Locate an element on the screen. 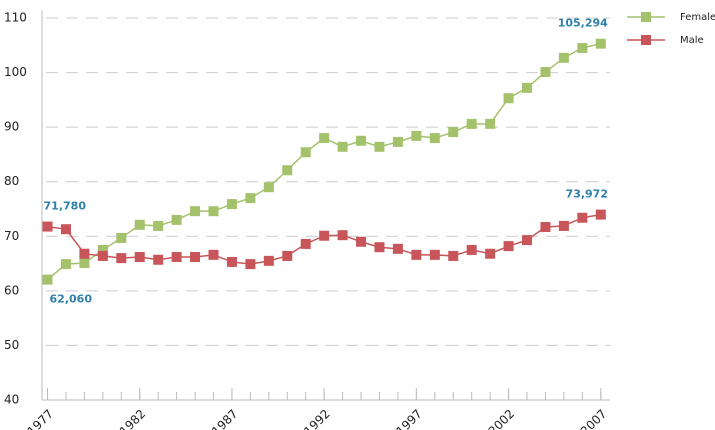 Image resolution: width=715 pixels, height=430 pixels. y-tick-label: 100 is located at coordinates (15, 72).